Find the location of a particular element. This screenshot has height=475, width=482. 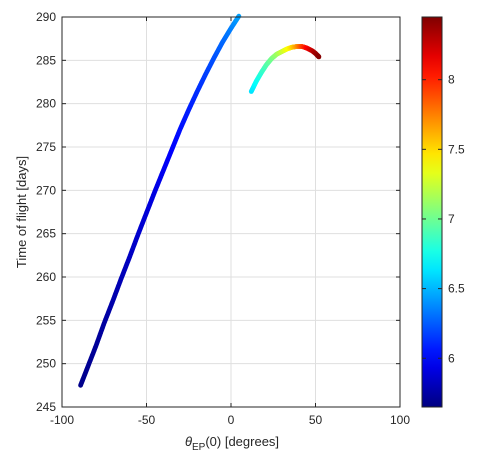

colorbar-tick-label: 6 is located at coordinates (451, 358).